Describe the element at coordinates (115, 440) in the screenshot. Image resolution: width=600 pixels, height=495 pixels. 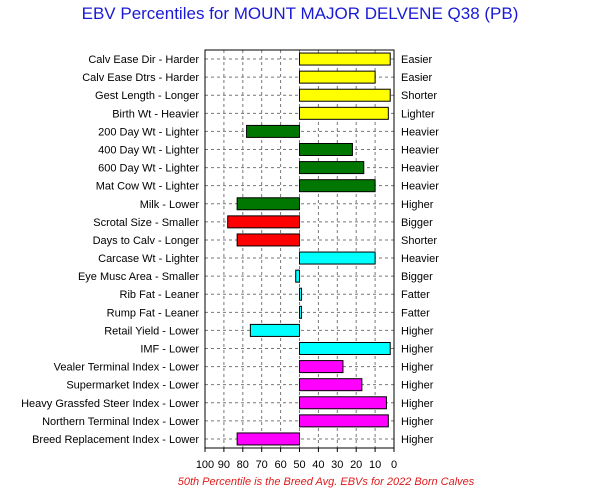
I see `trait-label: Breed Replacement Index - Lower` at that location.